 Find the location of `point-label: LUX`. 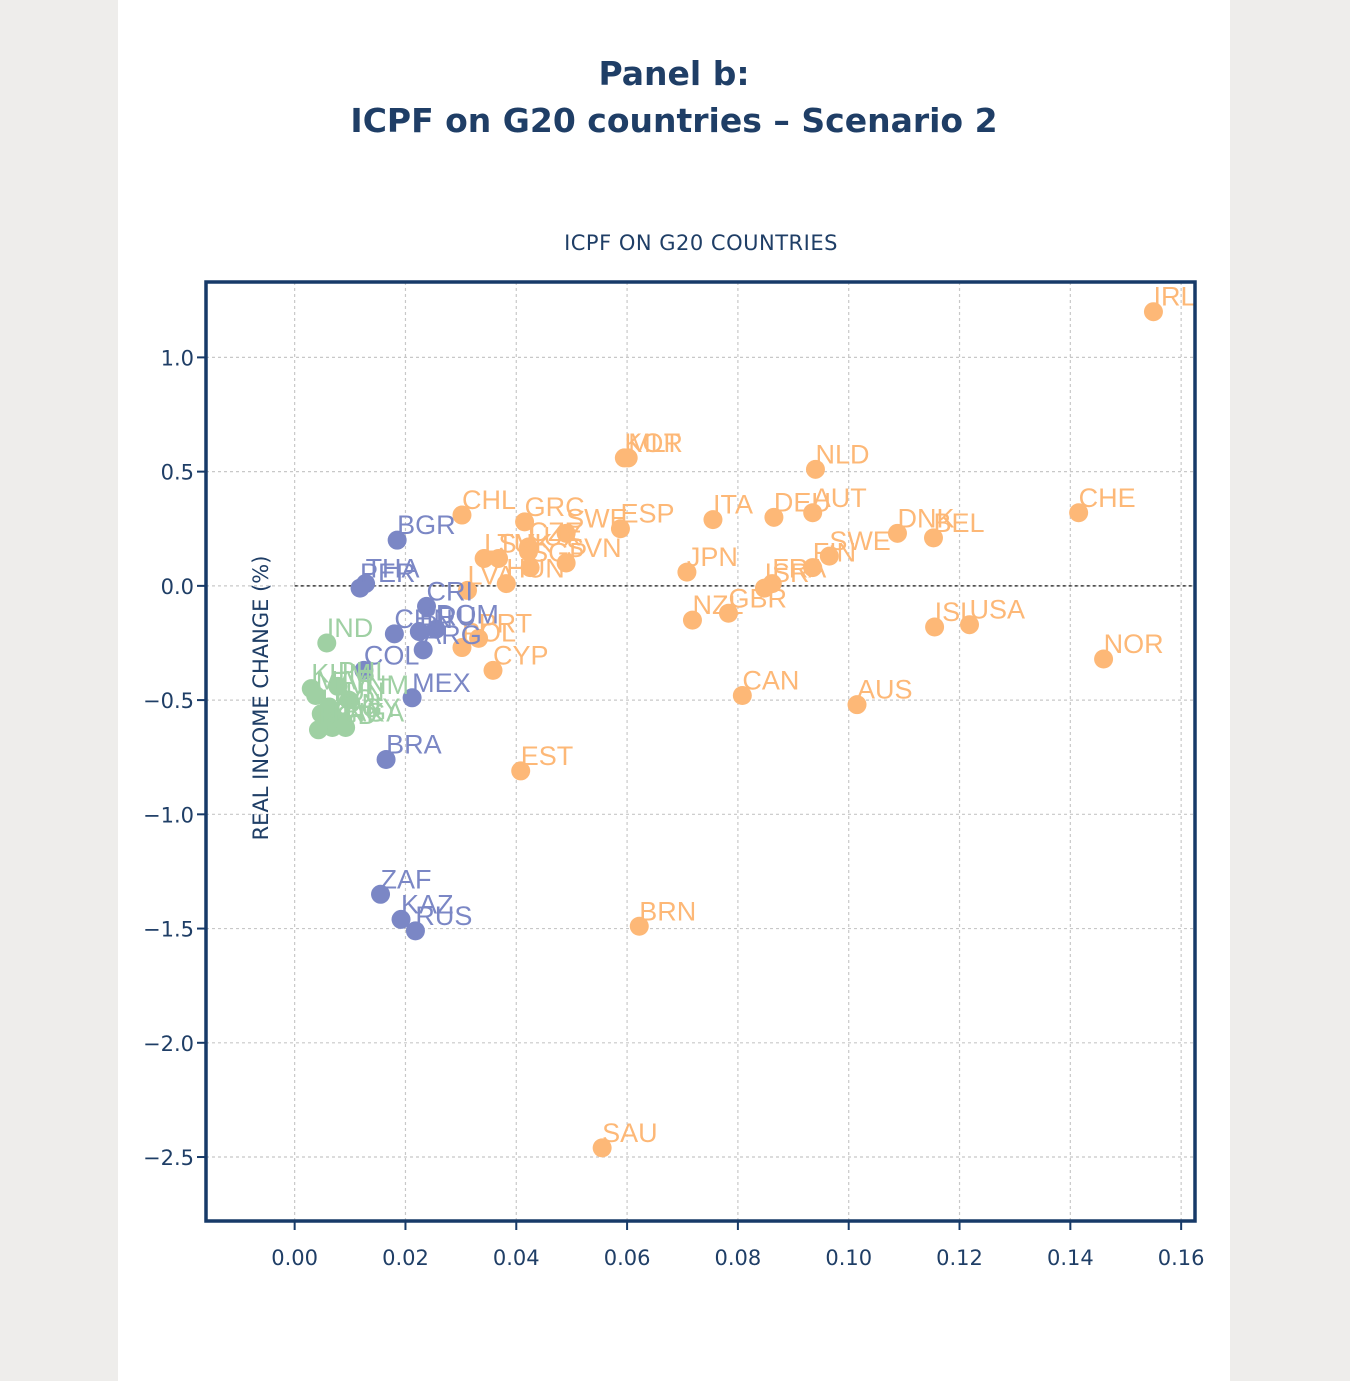

point-label: LUX is located at coordinates (554, 537).